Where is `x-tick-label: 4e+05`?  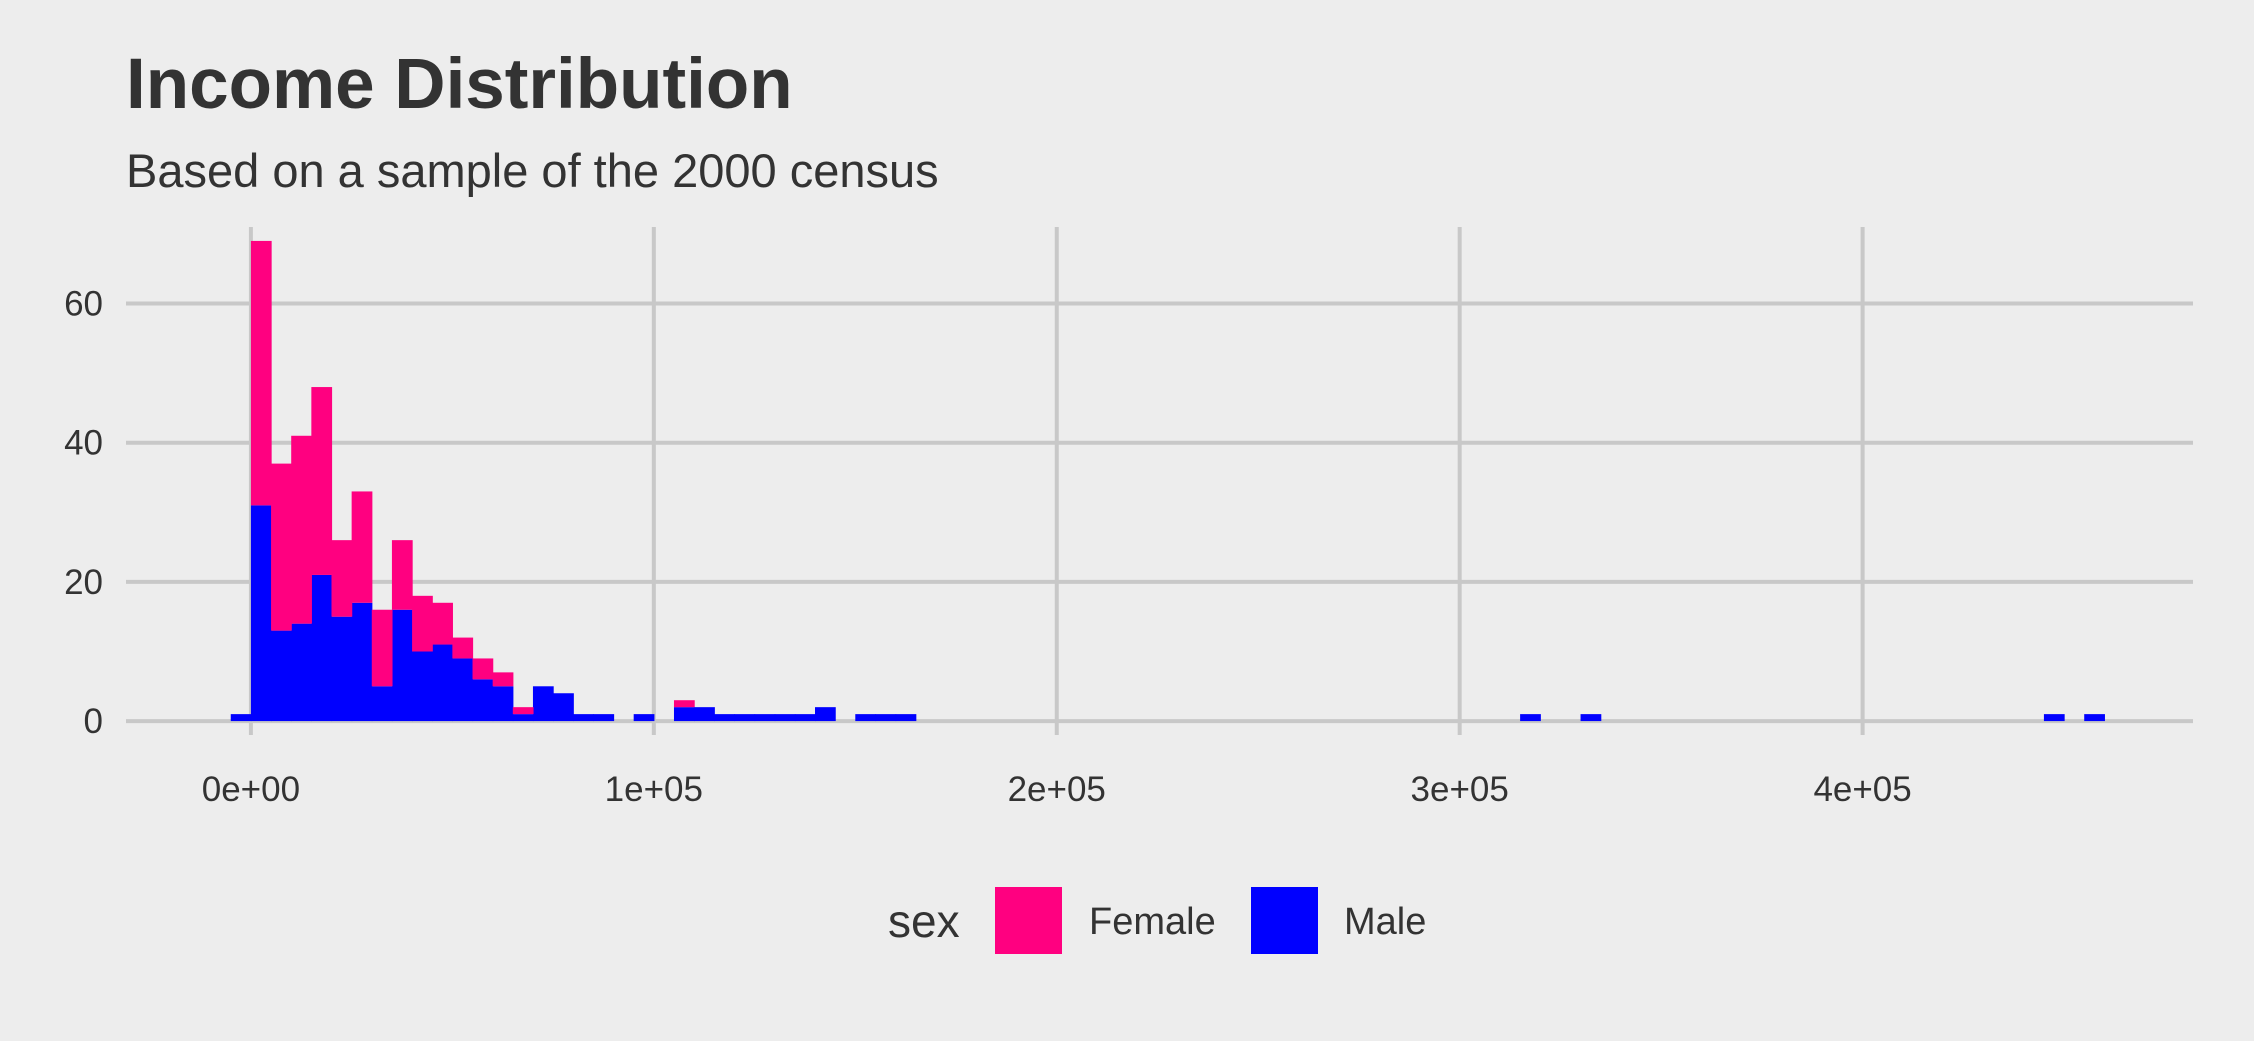 x-tick-label: 4e+05 is located at coordinates (1862, 789).